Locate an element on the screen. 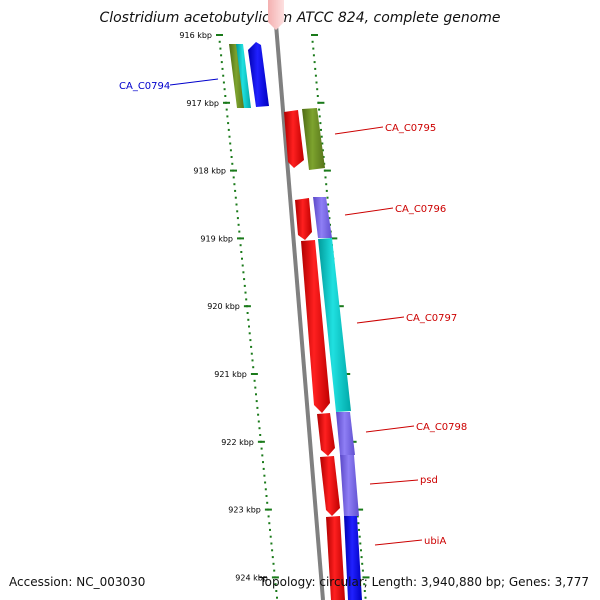 Image resolution: width=600 pixels, height=600 pixels. gene-ca-c0797 is located at coordinates (315, 326).